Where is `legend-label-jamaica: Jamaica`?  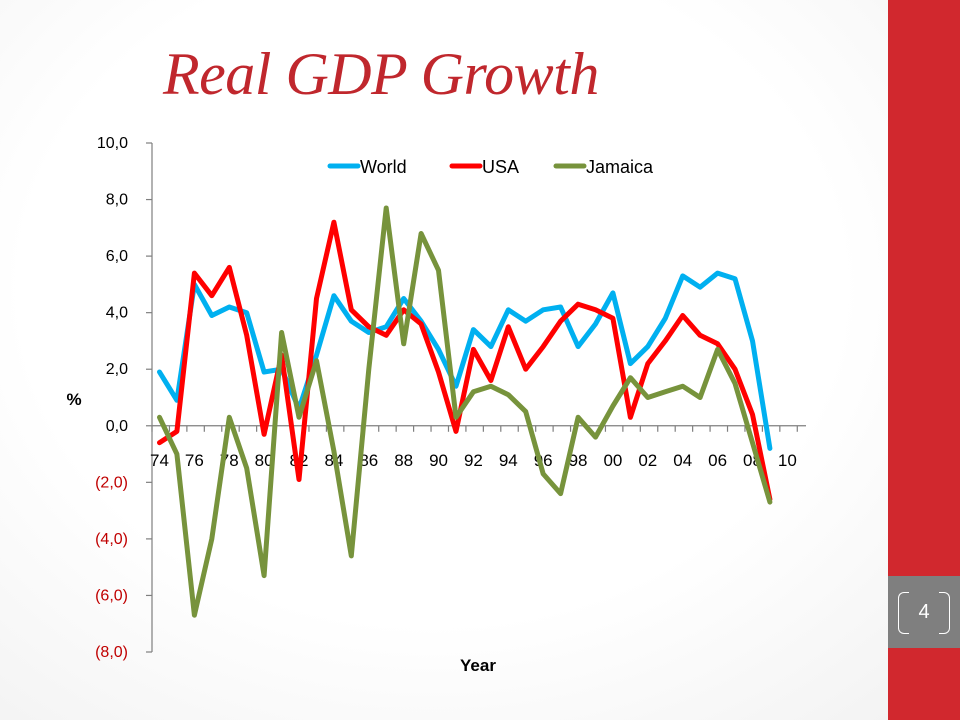
legend-label-jamaica: Jamaica is located at coordinates (620, 167).